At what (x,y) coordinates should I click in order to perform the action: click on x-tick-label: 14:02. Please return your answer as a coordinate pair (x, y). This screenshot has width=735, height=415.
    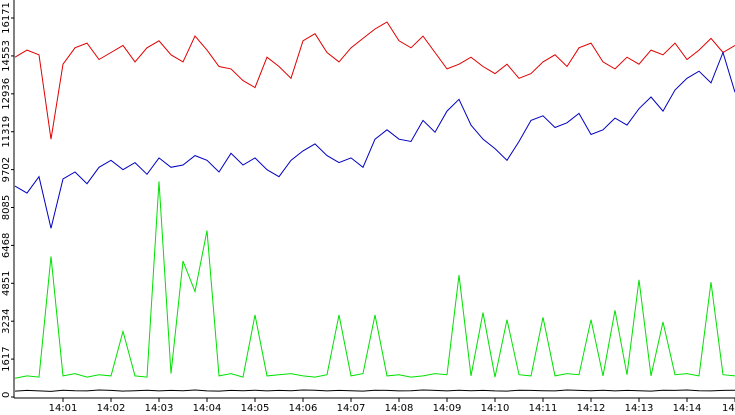
    Looking at the image, I should click on (111, 408).